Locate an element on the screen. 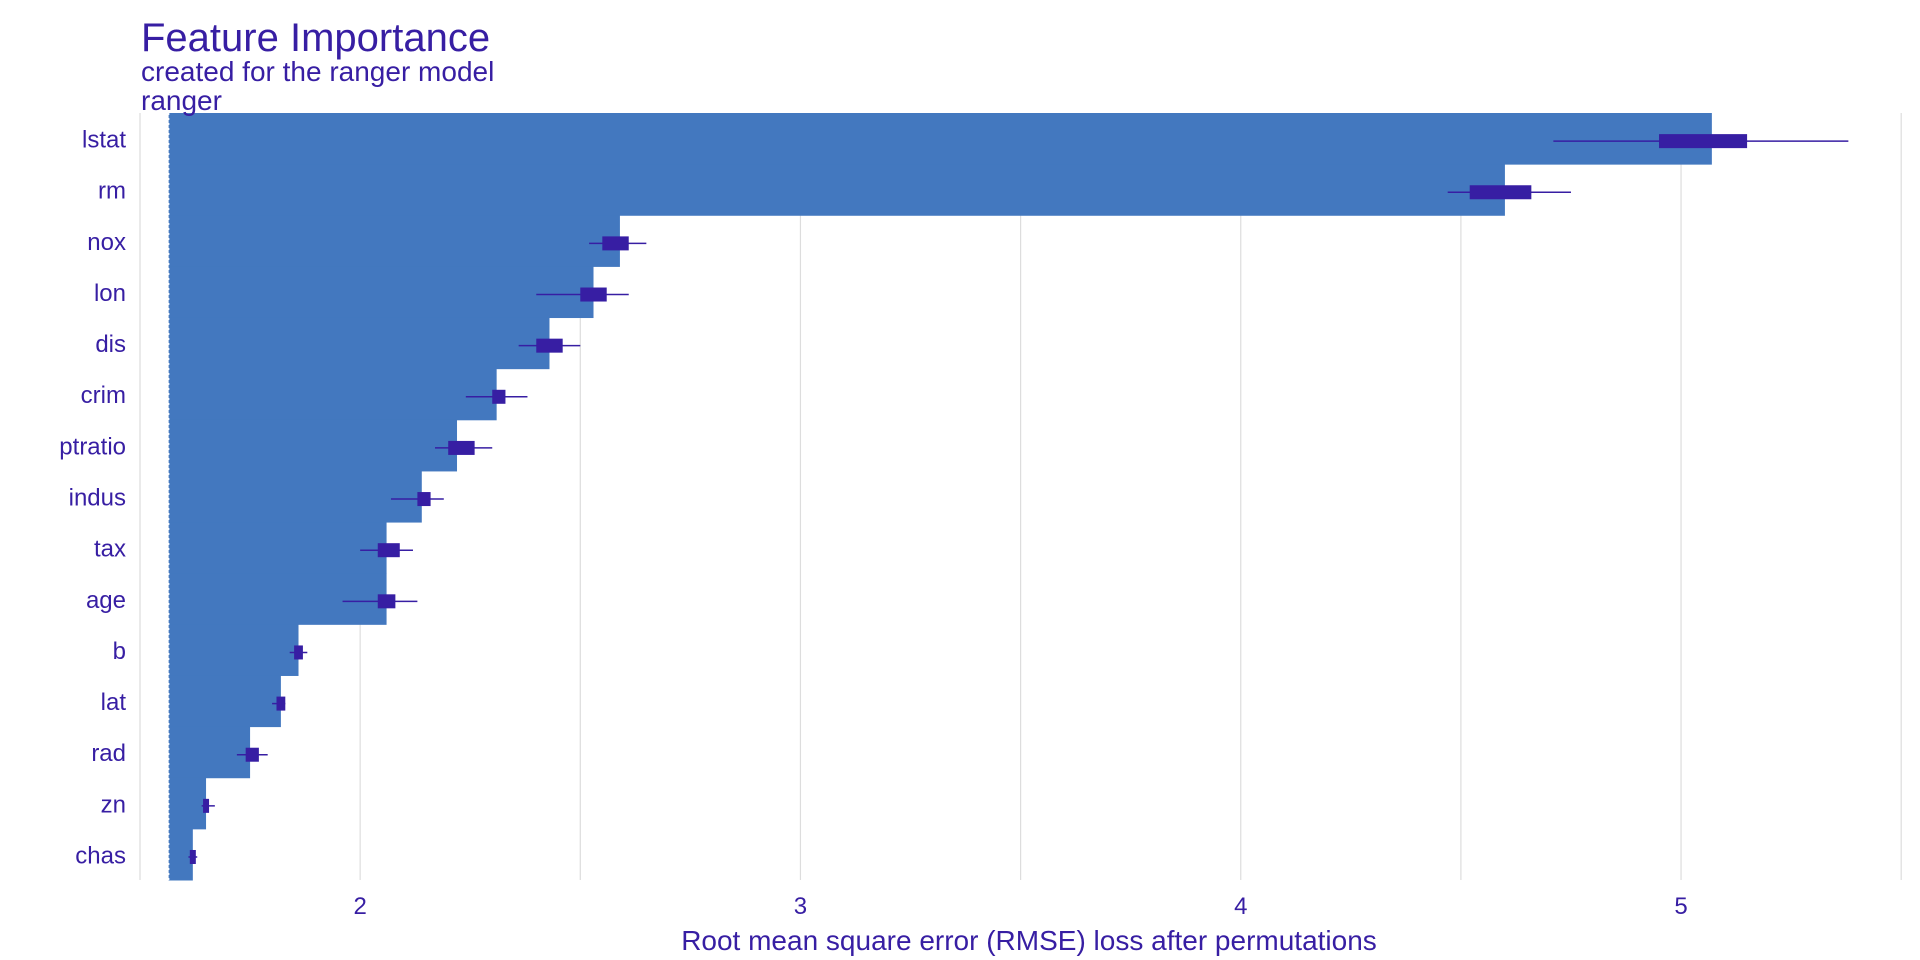 Image resolution: width=1920 pixels, height=960 pixels. box-tax is located at coordinates (388, 550).